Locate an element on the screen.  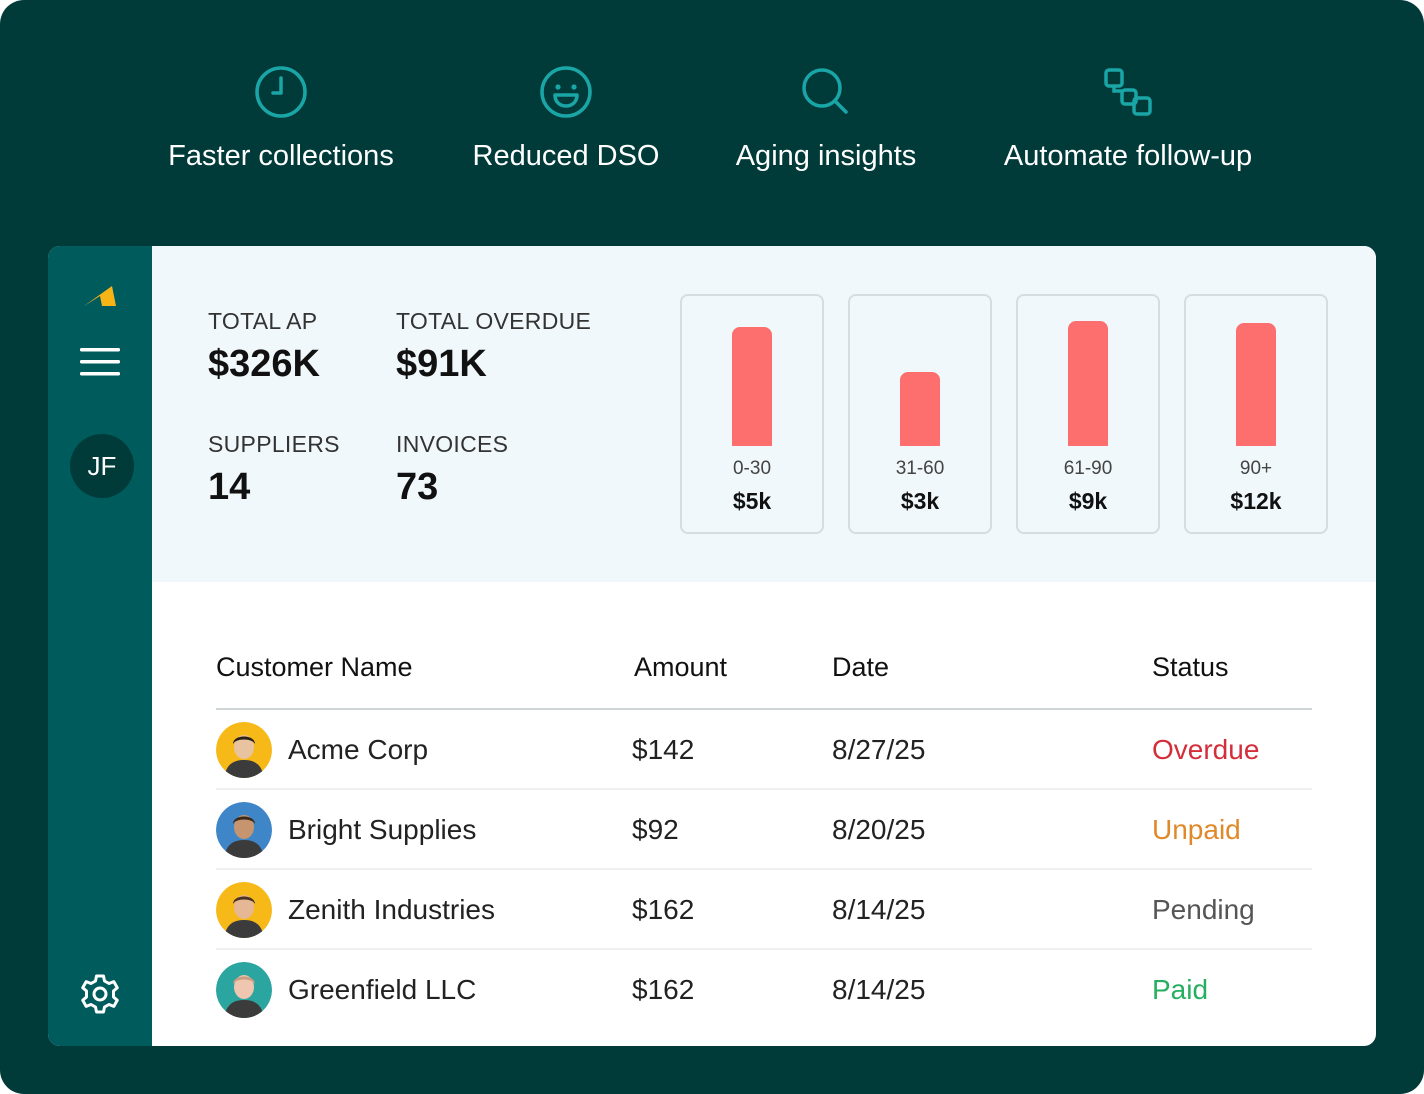
aging-bucket-value: $9k is located at coordinates (1088, 501).